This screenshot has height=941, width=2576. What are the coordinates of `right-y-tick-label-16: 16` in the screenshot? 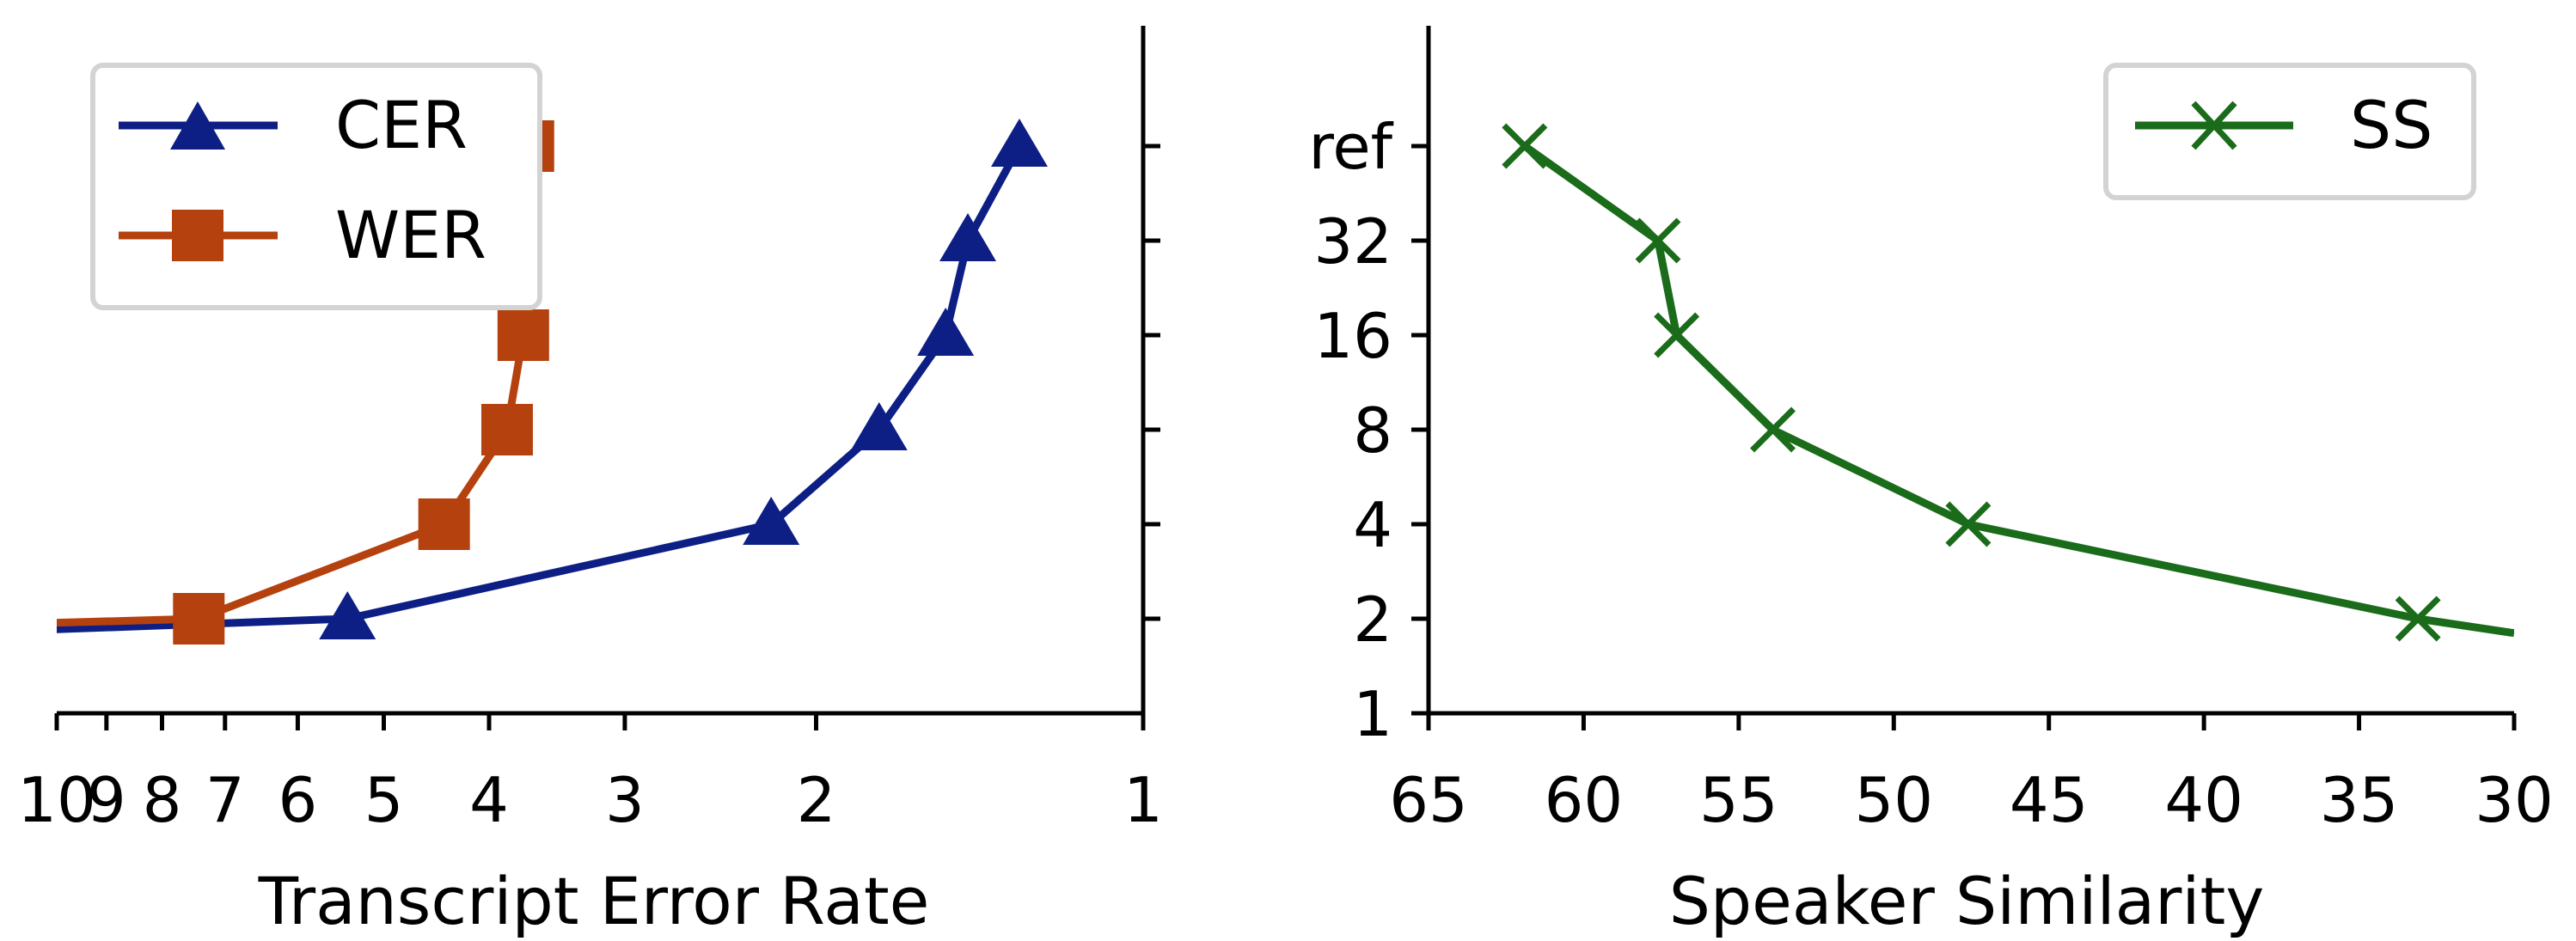 It's located at (1352, 336).